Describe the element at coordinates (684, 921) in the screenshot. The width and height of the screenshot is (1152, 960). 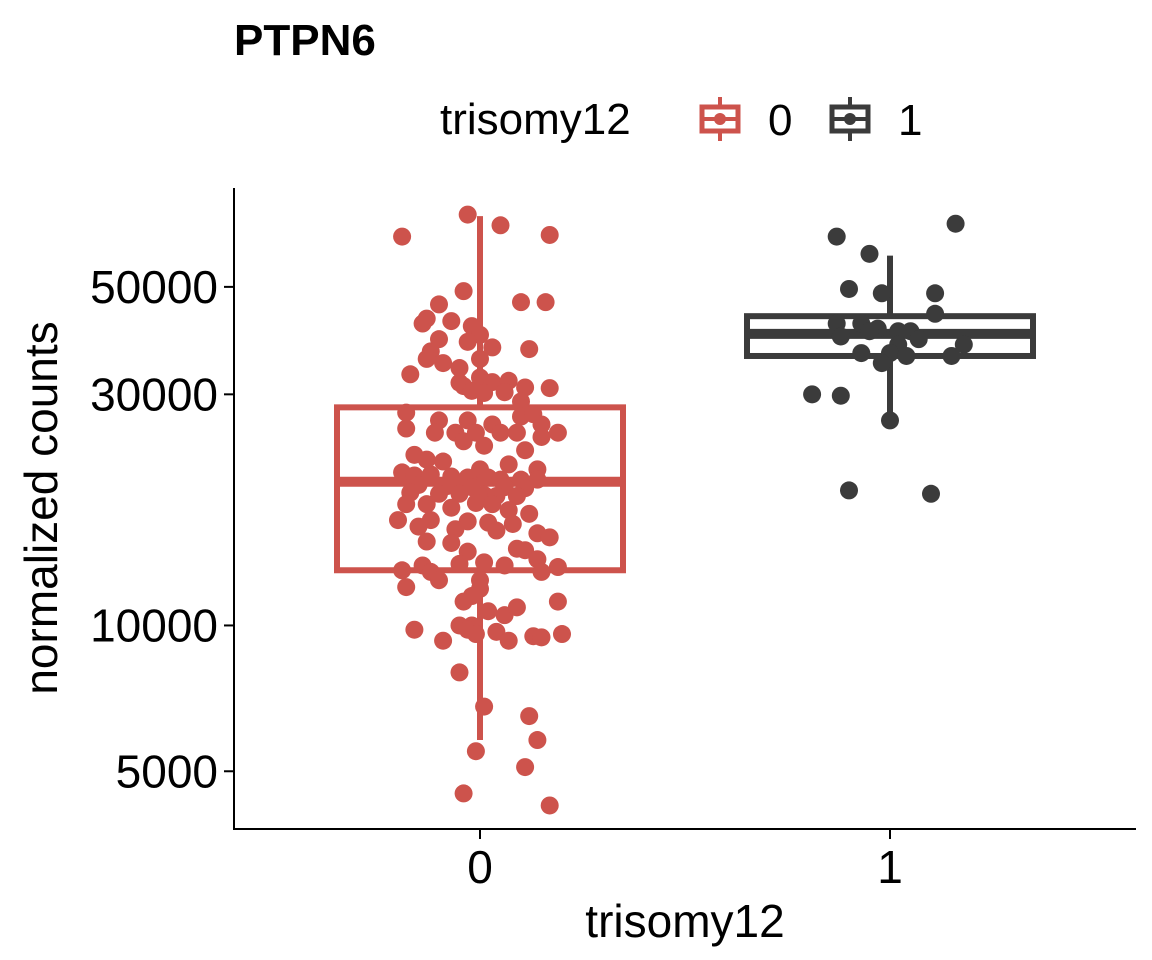
I see `x-axis-title: trisomy12` at that location.